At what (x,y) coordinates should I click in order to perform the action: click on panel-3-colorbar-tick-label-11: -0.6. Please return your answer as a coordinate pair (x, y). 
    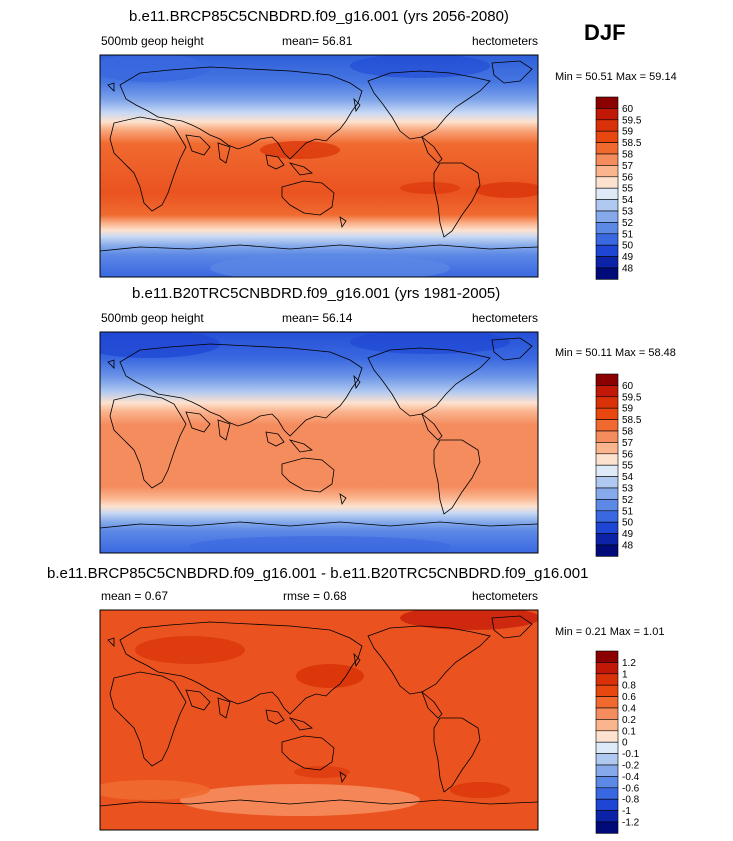
    Looking at the image, I should click on (631, 788).